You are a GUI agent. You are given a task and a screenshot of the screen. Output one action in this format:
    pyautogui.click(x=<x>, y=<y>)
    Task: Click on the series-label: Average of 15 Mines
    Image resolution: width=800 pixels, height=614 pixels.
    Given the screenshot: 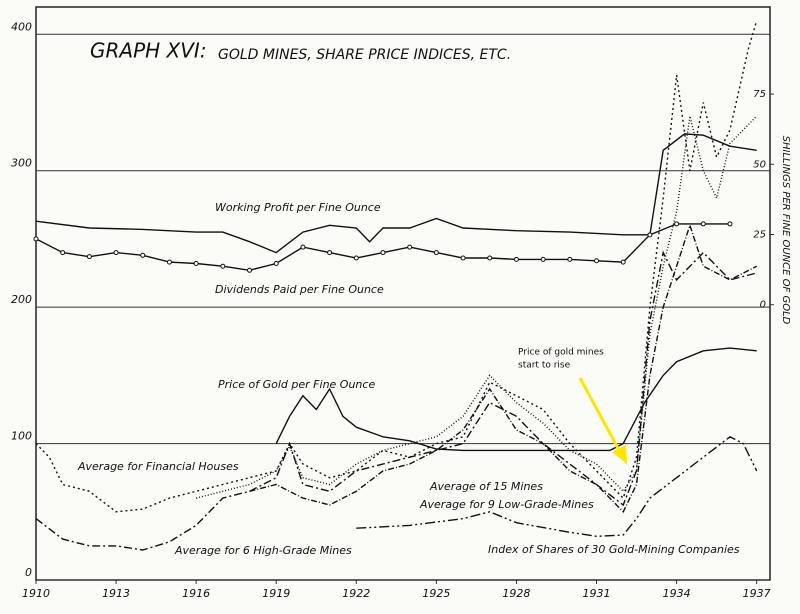 What is the action you would take?
    pyautogui.click(x=486, y=486)
    